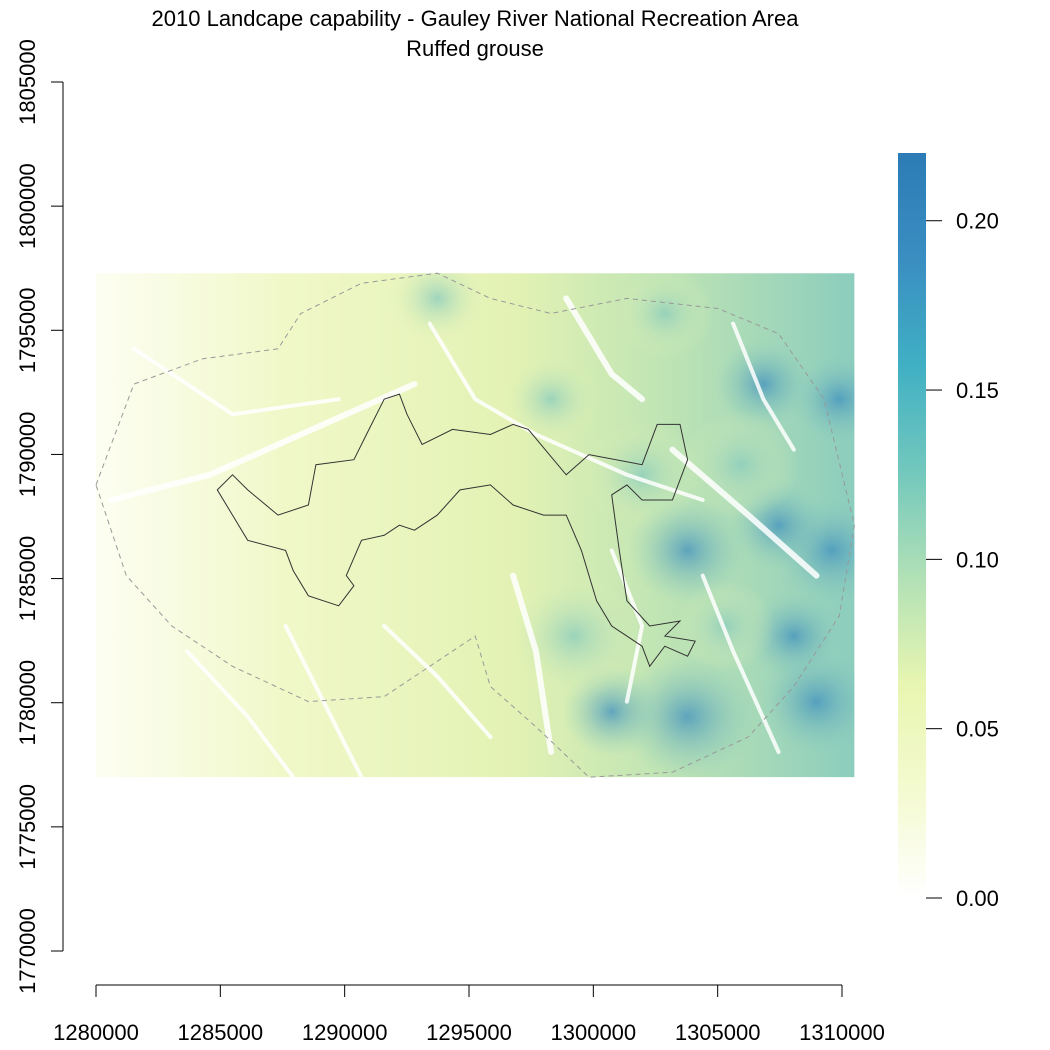 This screenshot has width=1050, height=1050. I want to click on legend-tick-label: 0.20, so click(977, 221).